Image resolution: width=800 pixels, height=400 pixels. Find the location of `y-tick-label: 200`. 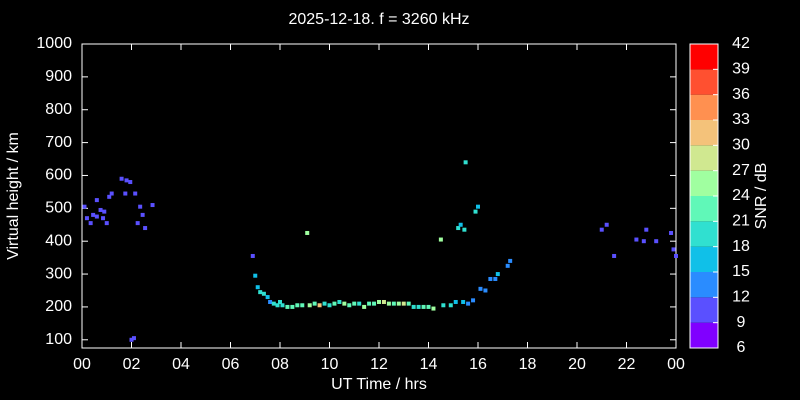

y-tick-label: 200 is located at coordinates (58, 306).